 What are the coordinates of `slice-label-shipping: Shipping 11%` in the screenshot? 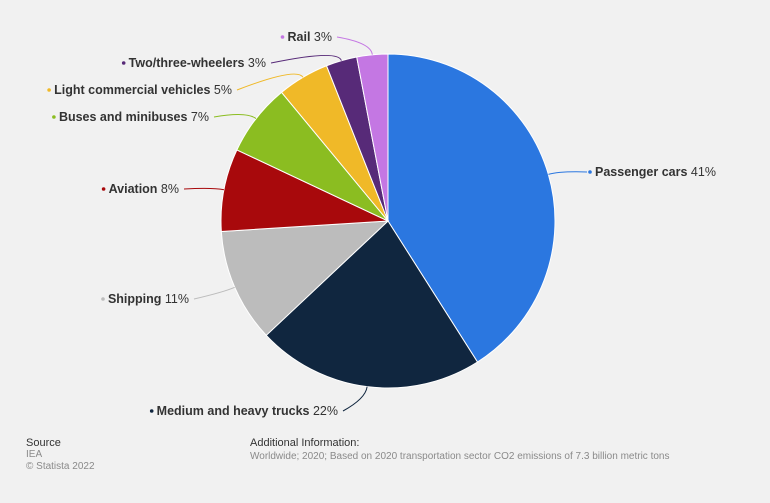 It's located at (148, 299).